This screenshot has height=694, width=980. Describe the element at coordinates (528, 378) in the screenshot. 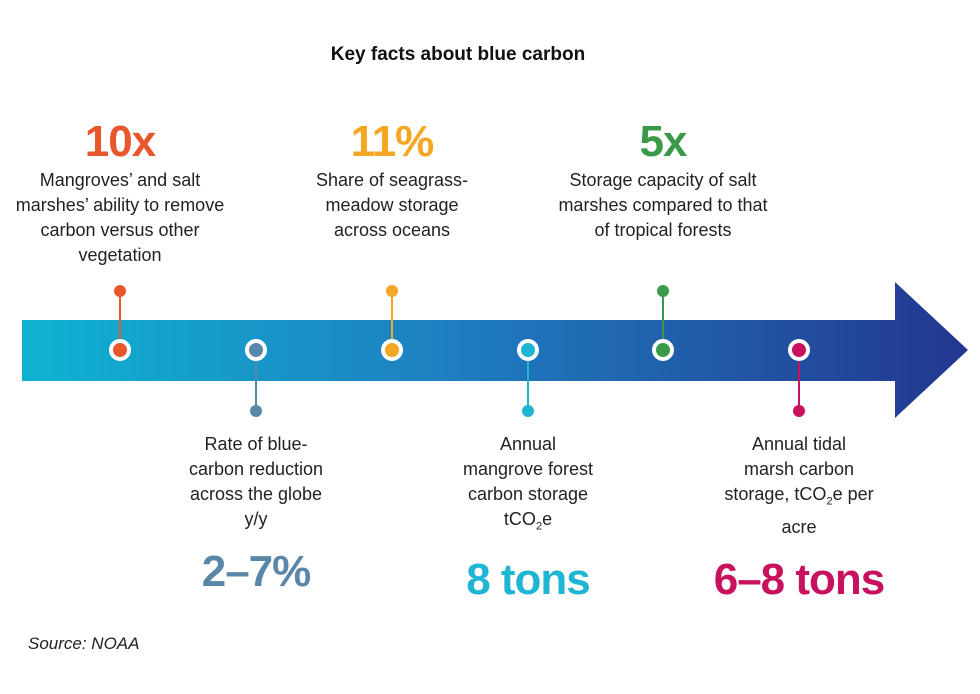

I see `connector-8tons` at that location.